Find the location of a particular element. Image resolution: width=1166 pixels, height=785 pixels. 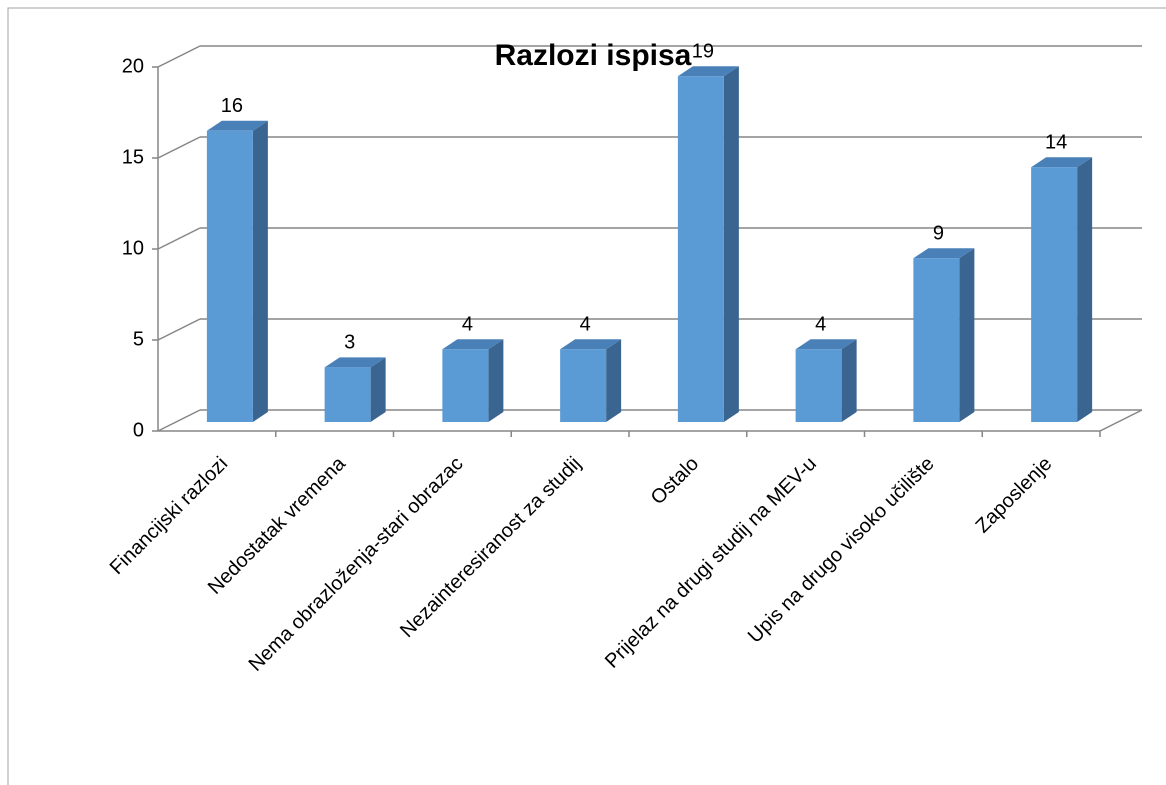

floor-edge is located at coordinates (1121, 420).